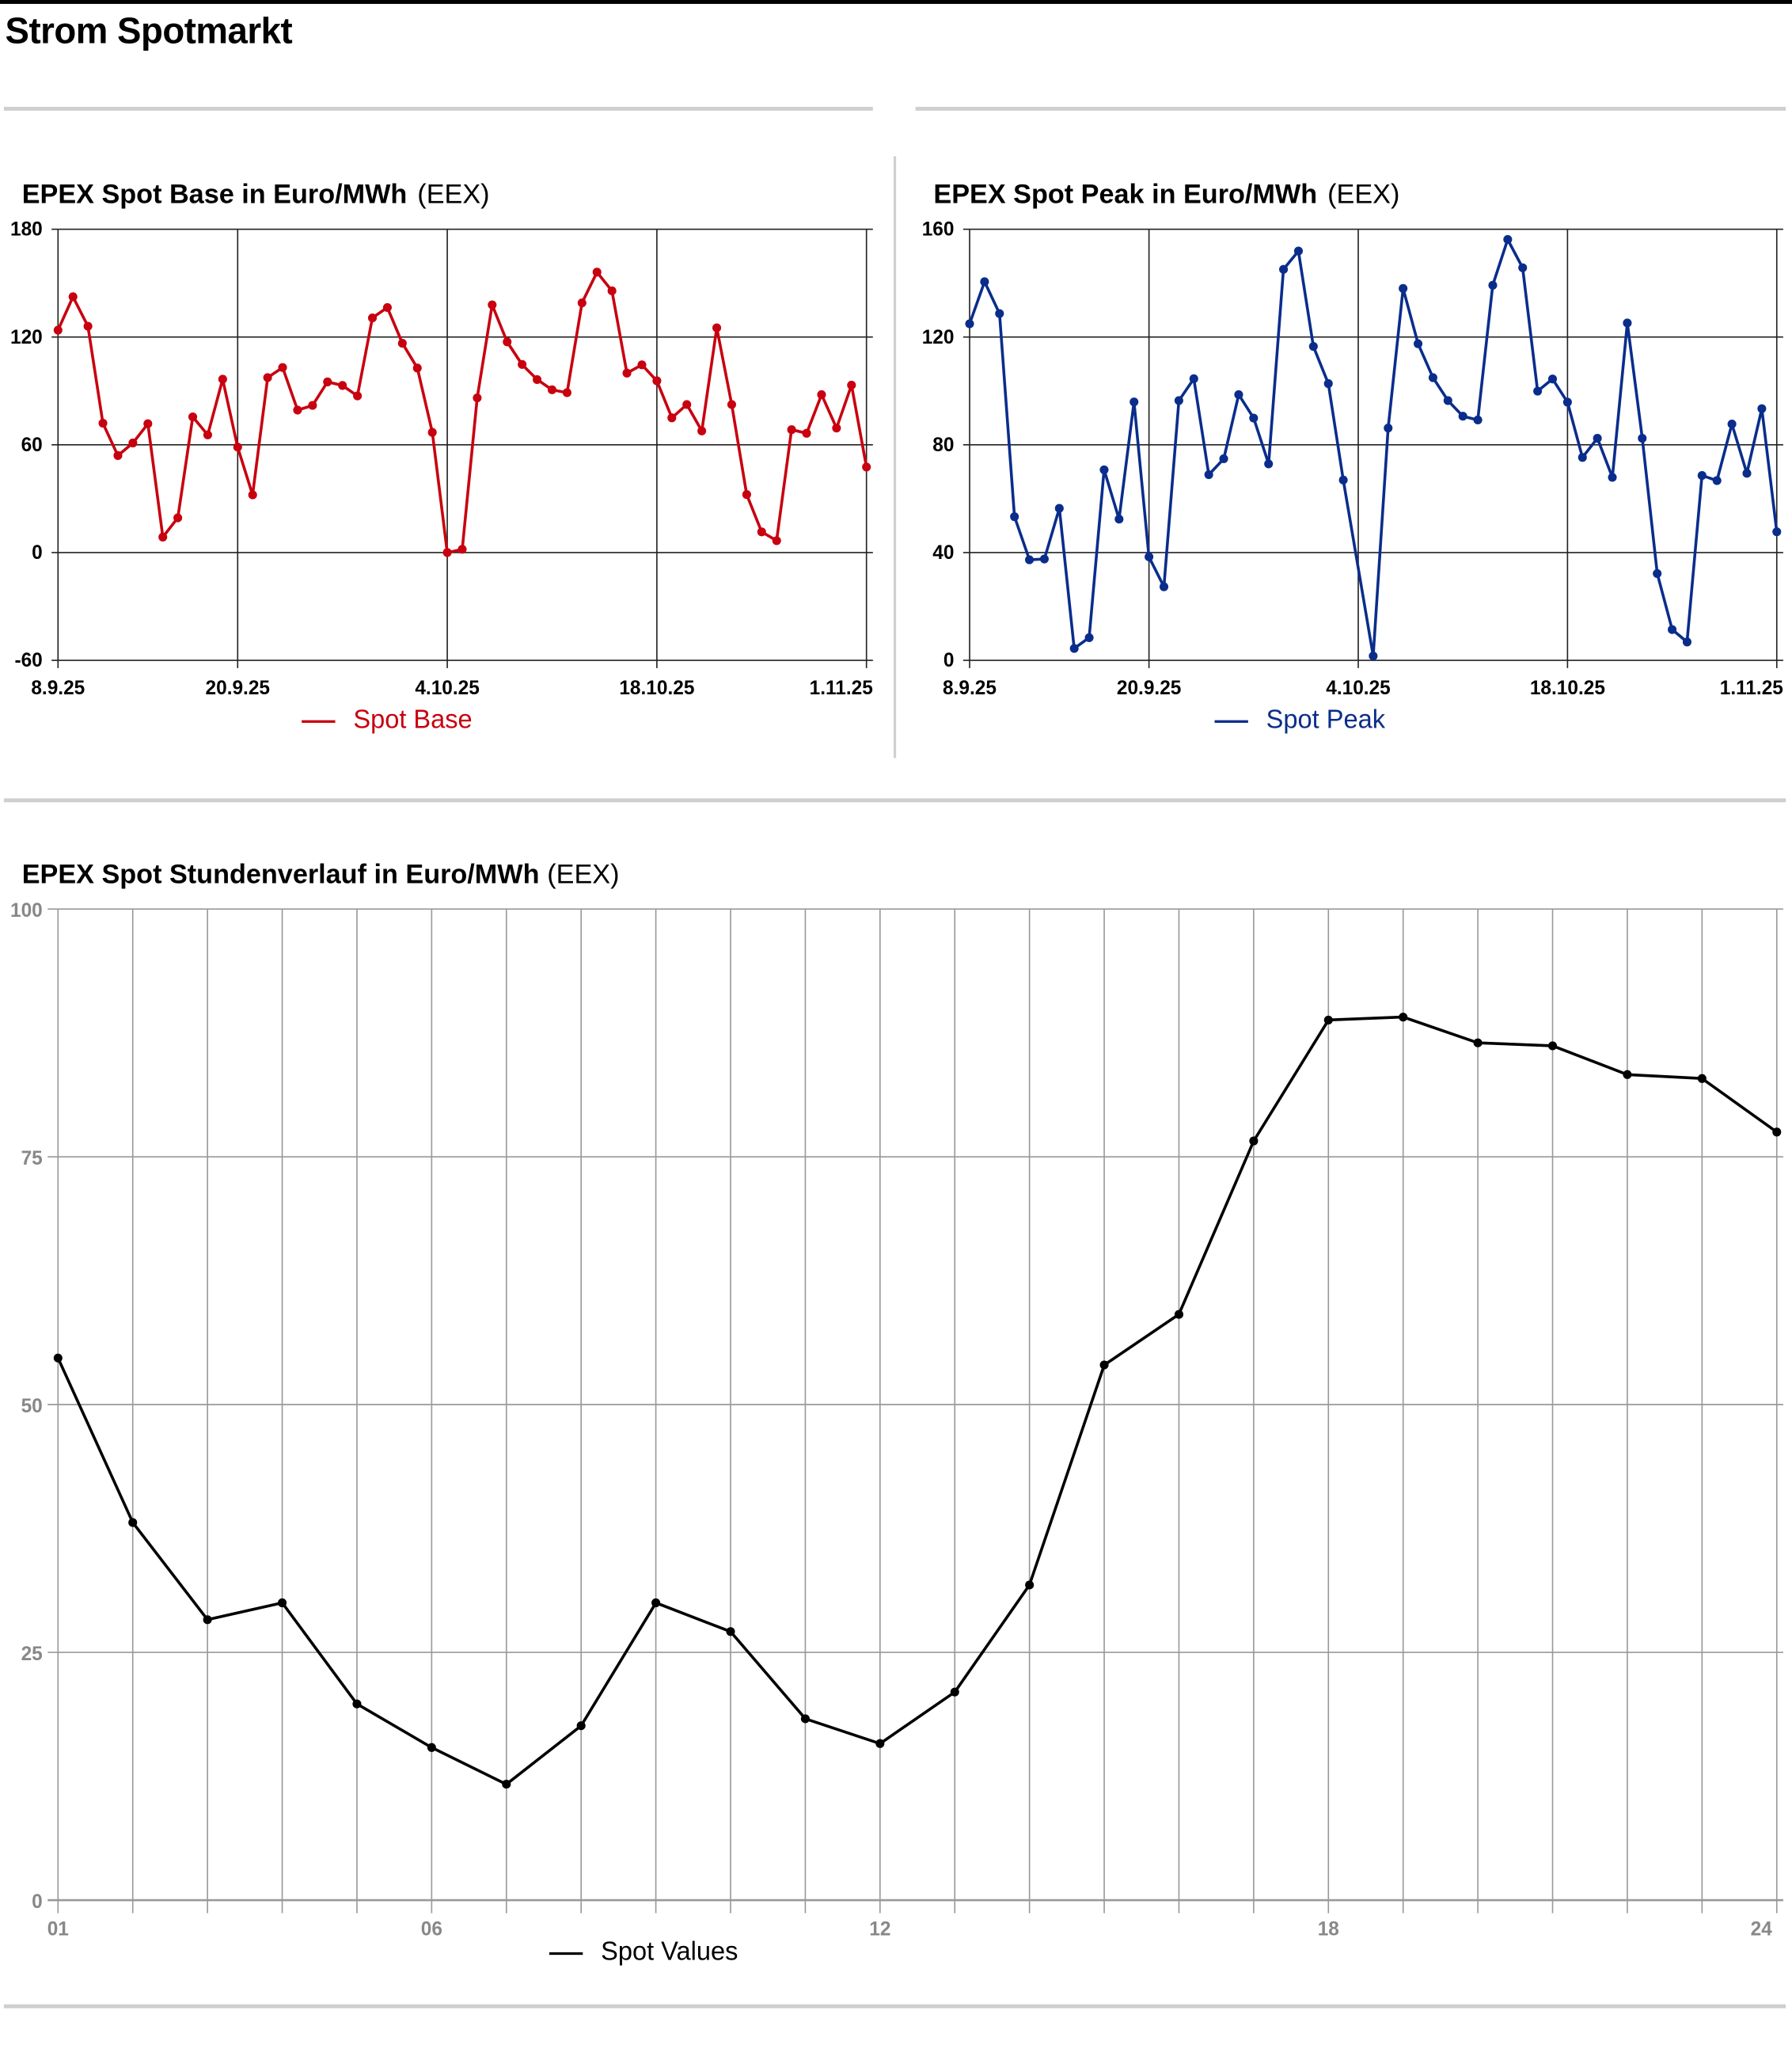 This screenshot has width=1792, height=2045. I want to click on x-tick-label: 4.10.25, so click(1358, 688).